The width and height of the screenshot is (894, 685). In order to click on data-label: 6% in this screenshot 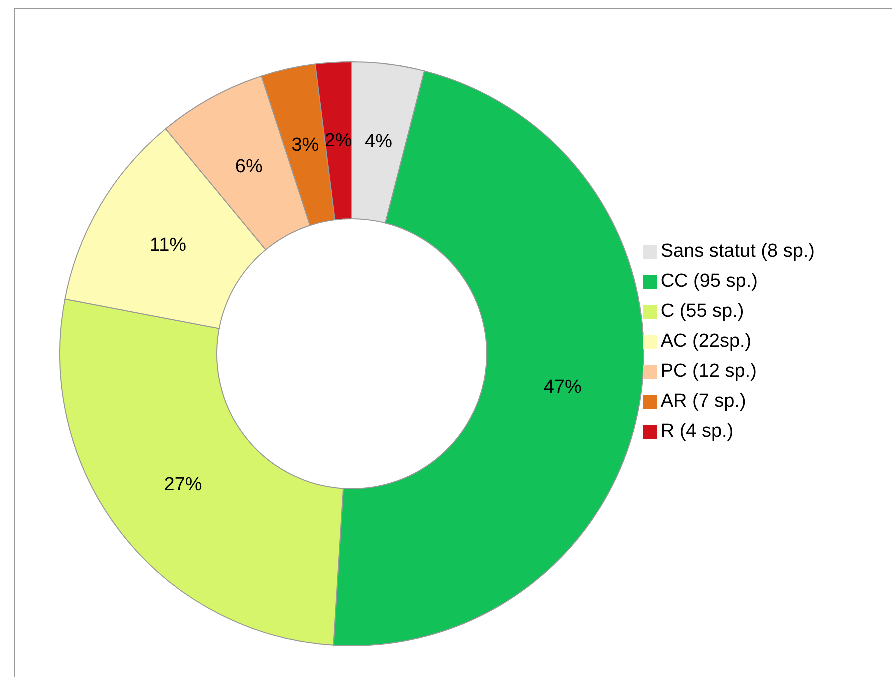, I will do `click(249, 167)`.